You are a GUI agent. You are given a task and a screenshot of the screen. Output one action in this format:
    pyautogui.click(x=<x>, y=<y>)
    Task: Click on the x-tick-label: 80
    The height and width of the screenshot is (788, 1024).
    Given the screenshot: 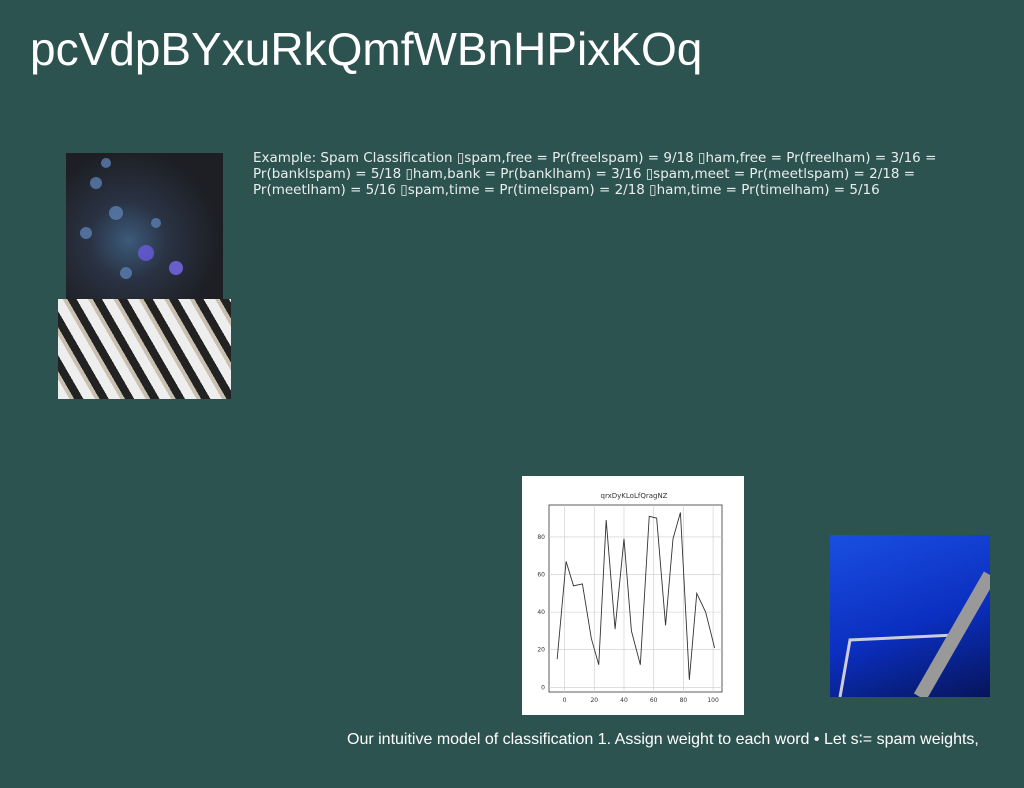 What is the action you would take?
    pyautogui.click(x=684, y=700)
    